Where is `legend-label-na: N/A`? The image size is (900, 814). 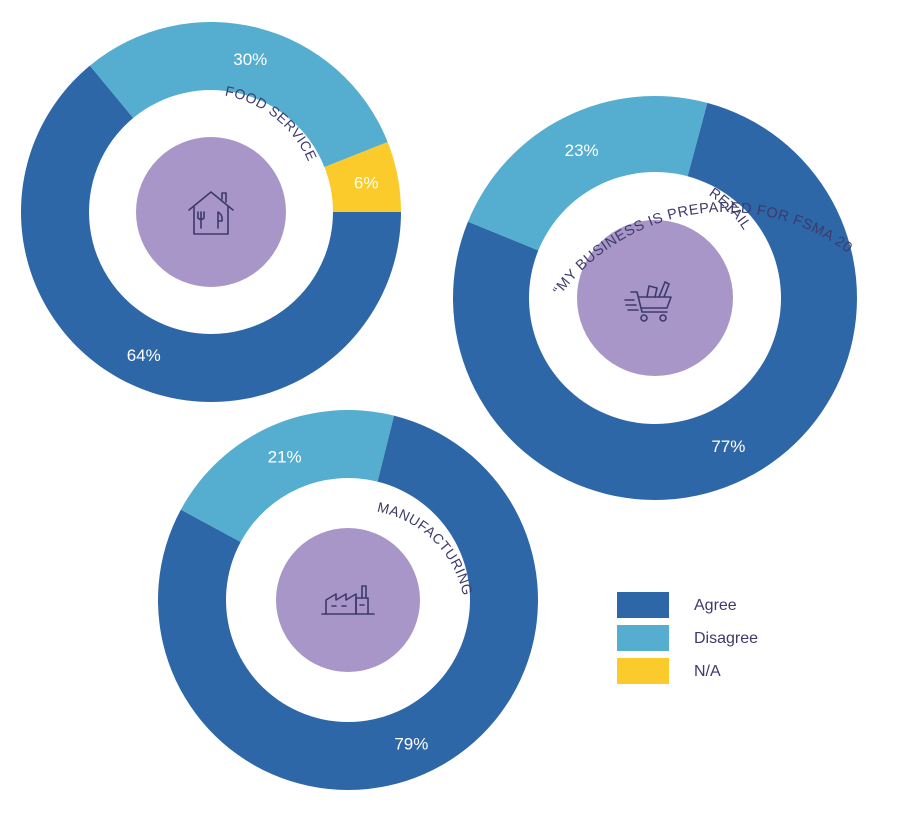
legend-label-na: N/A is located at coordinates (707, 671).